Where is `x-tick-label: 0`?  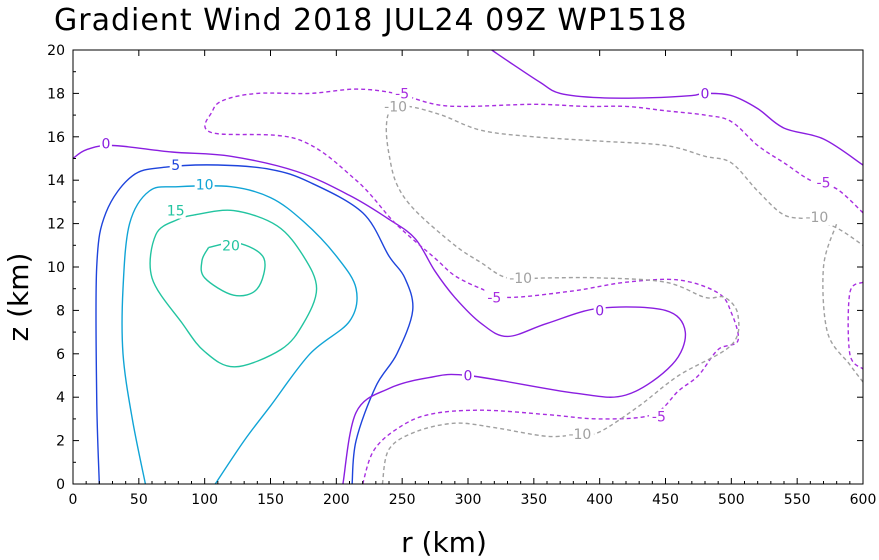
x-tick-label: 0 is located at coordinates (73, 500).